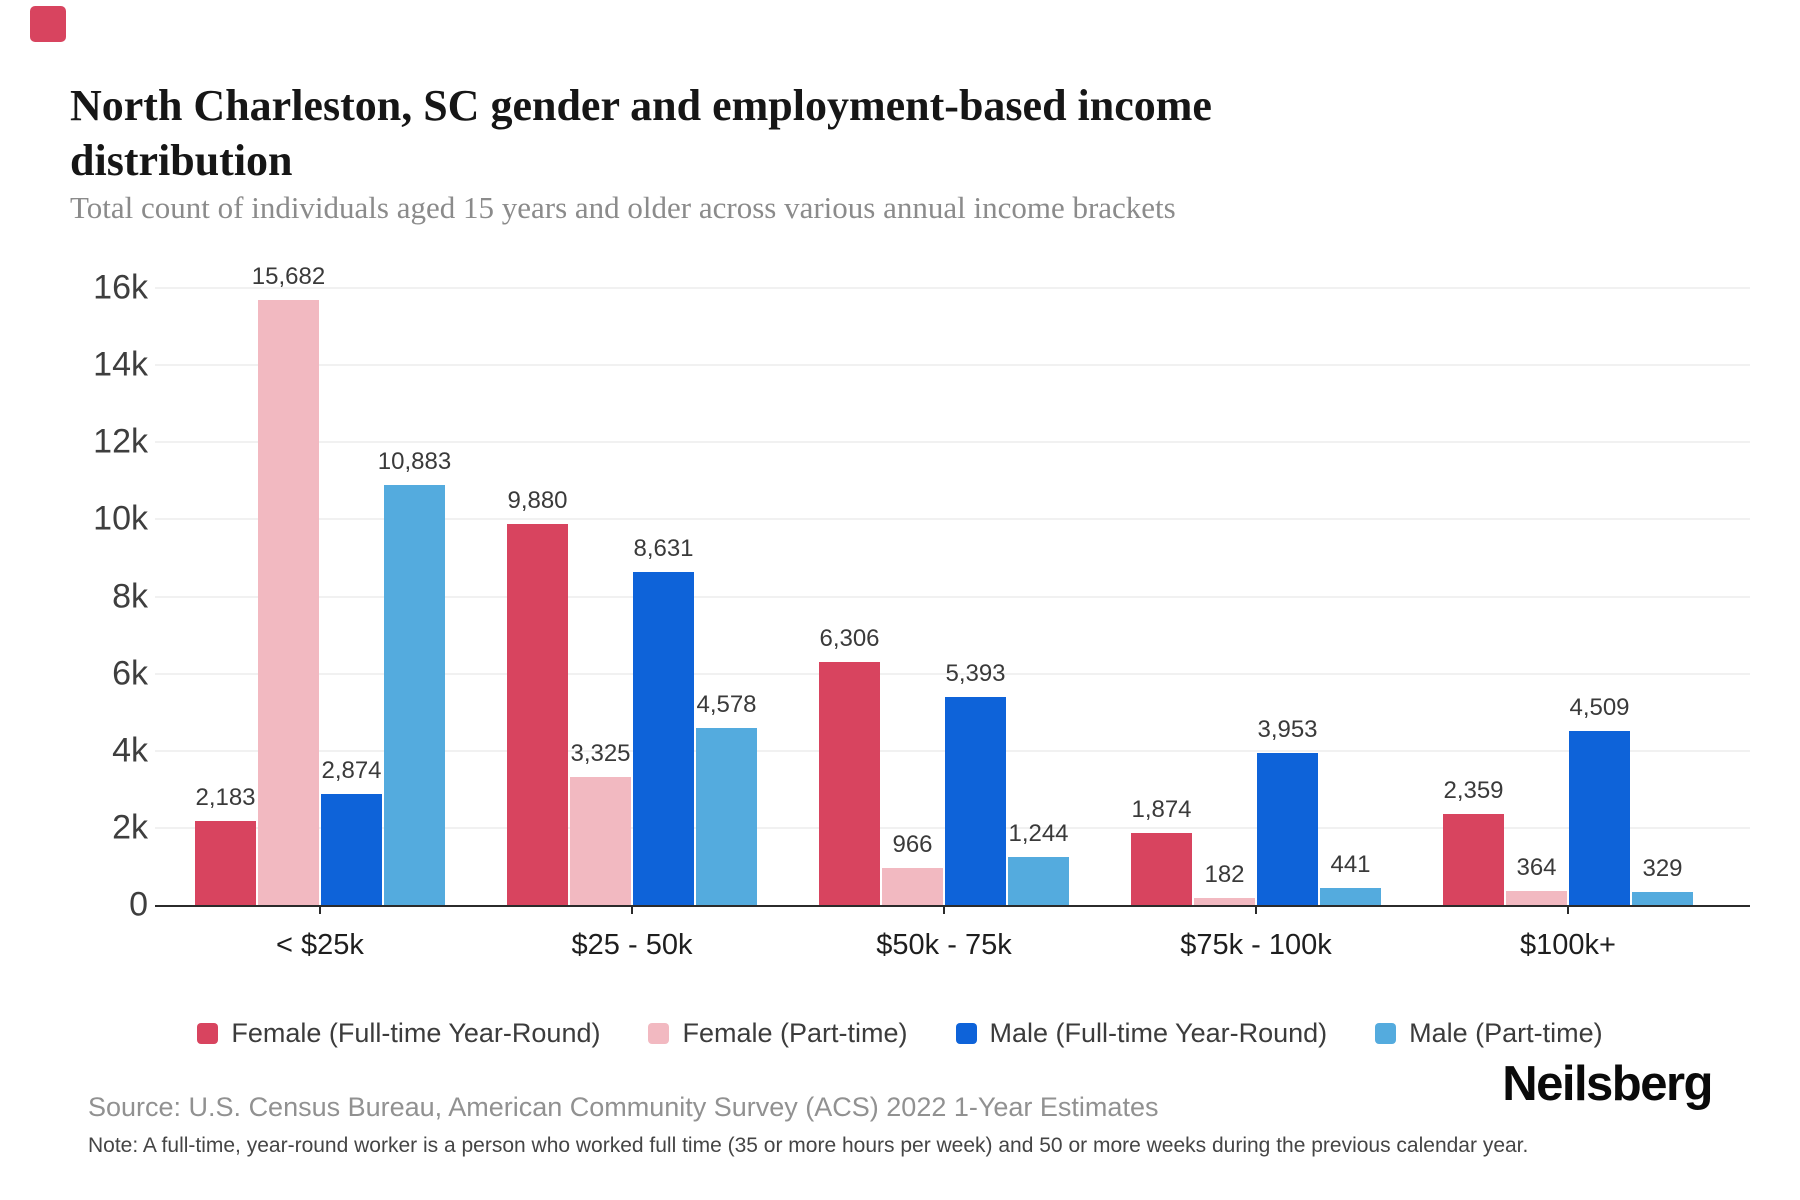 Image resolution: width=1800 pixels, height=1200 pixels. Describe the element at coordinates (1536, 867) in the screenshot. I see `bar-value-label: 364` at that location.